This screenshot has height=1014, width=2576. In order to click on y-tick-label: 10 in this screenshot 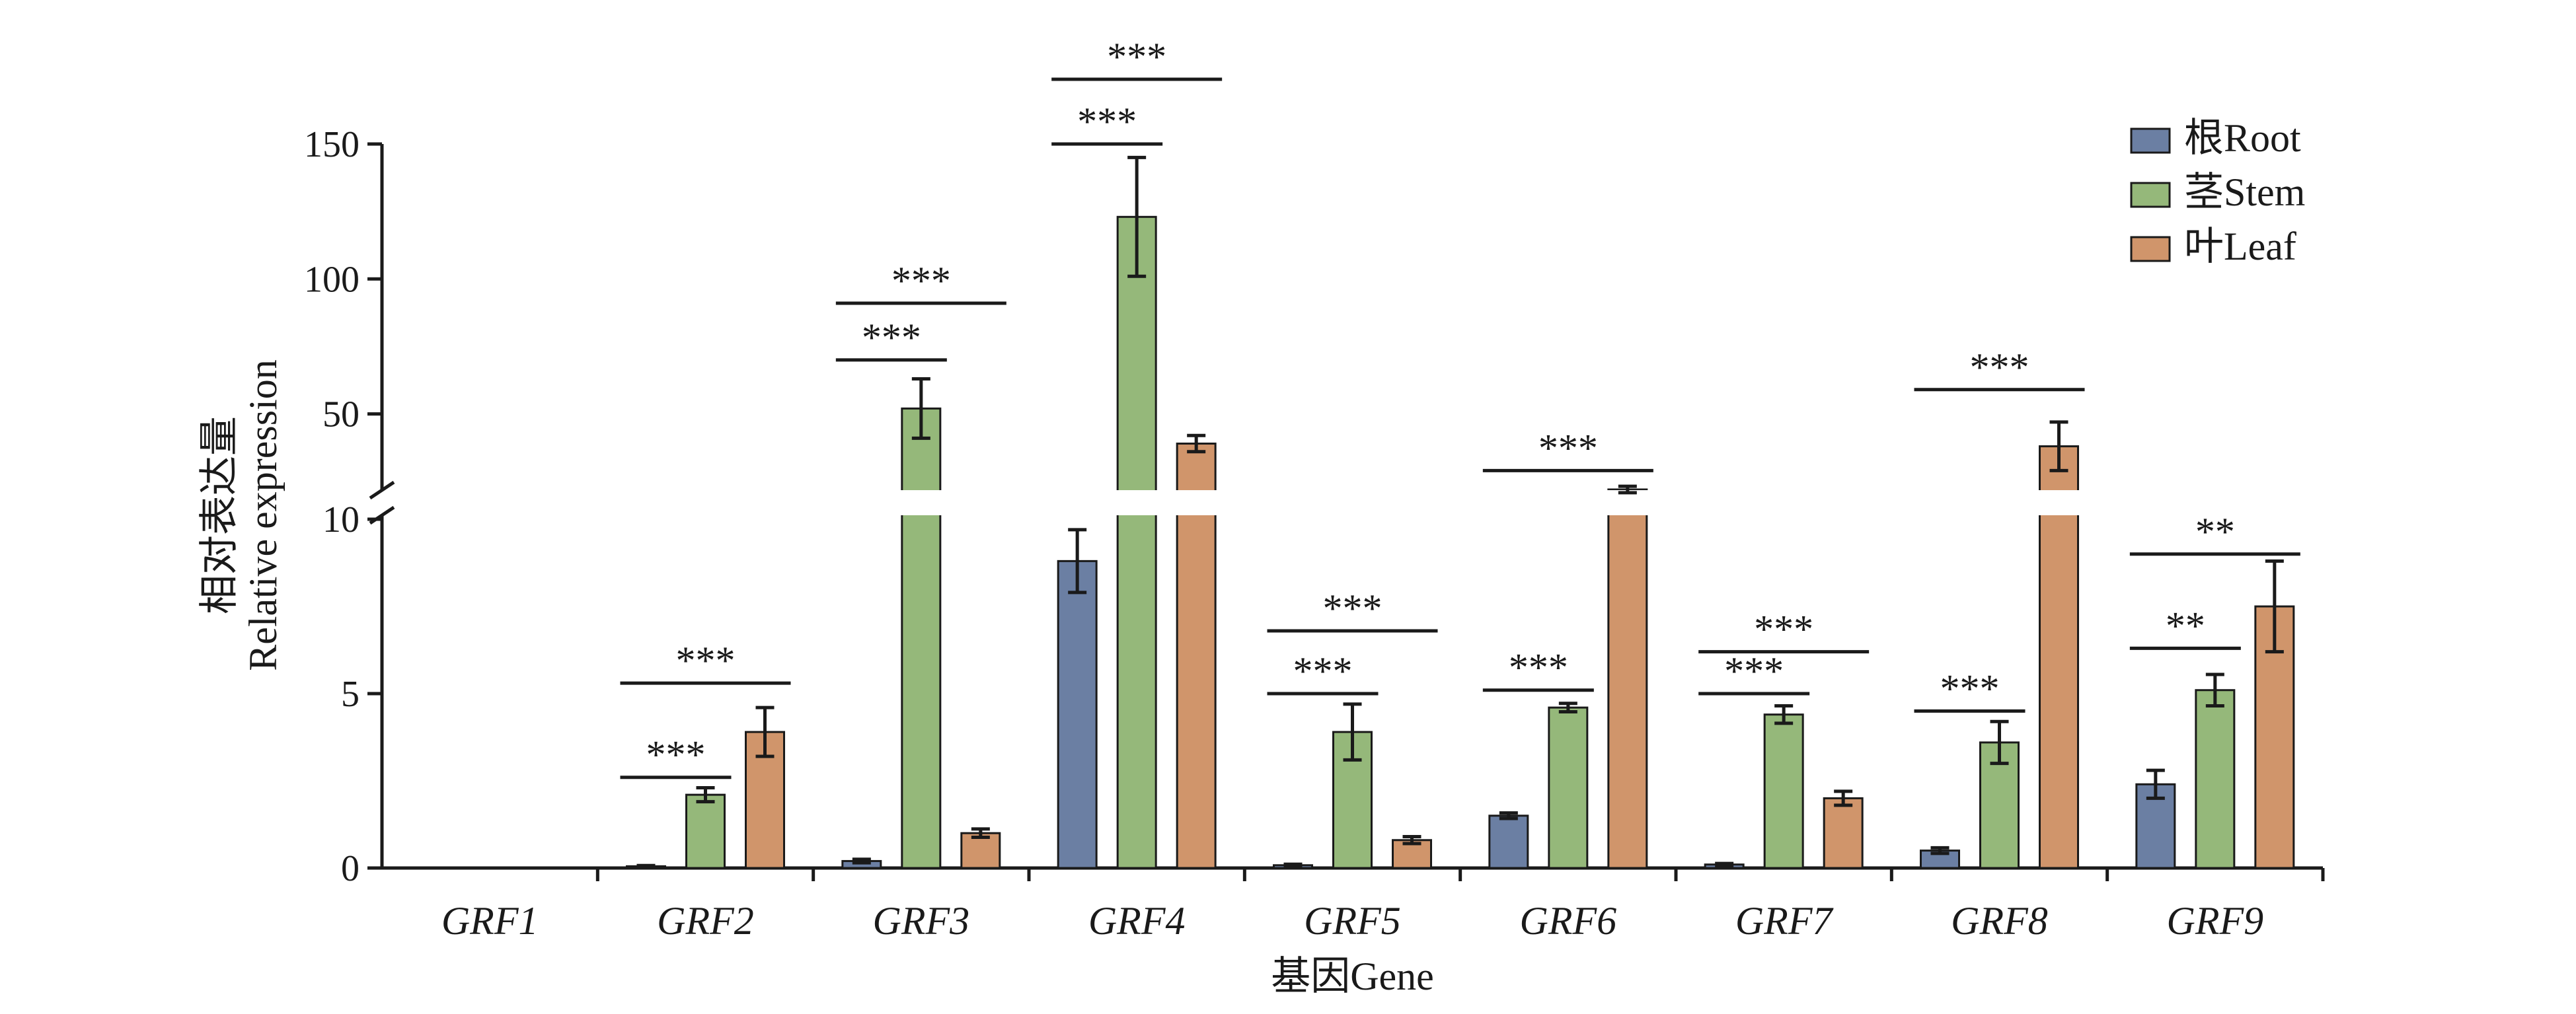, I will do `click(341, 519)`.